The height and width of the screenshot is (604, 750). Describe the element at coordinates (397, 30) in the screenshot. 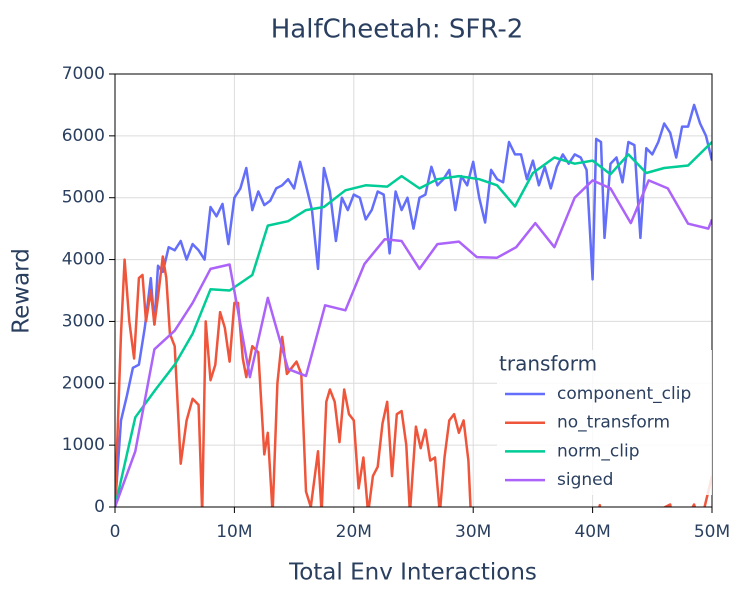

I see `chart-title: HalfCheetah: SFR-2` at that location.